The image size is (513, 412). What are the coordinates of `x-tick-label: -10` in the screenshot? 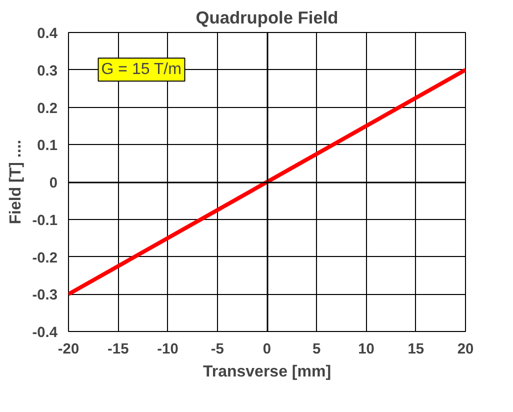 It's located at (167, 350).